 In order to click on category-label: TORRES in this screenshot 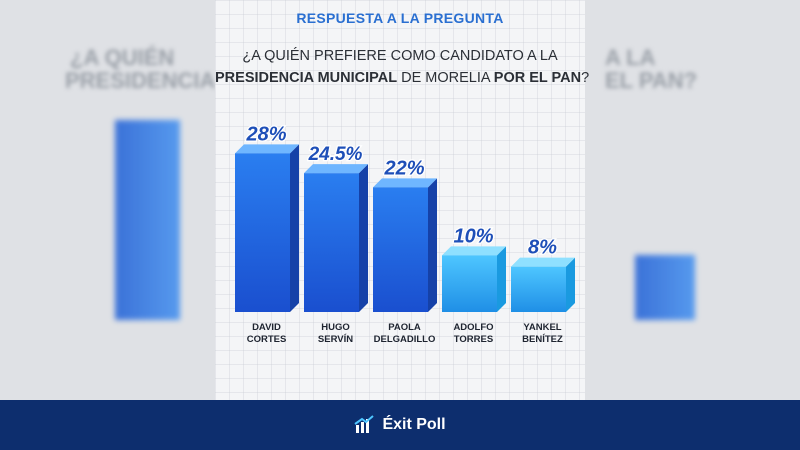, I will do `click(473, 339)`.